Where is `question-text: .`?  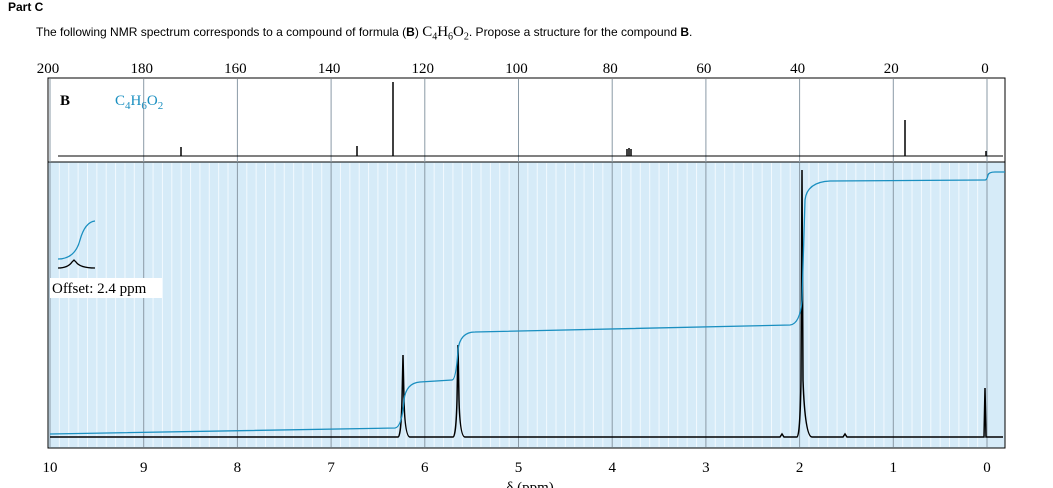 question-text: . is located at coordinates (691, 32).